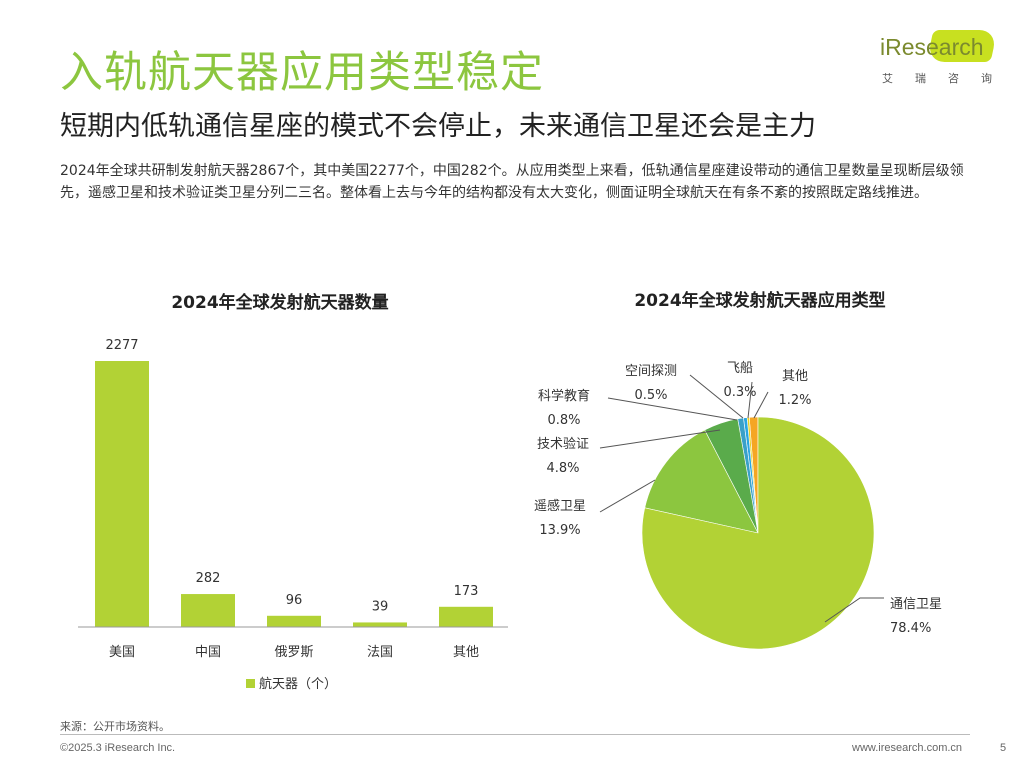  I want to click on pie-slice-percent: 0.5%, so click(650, 395).